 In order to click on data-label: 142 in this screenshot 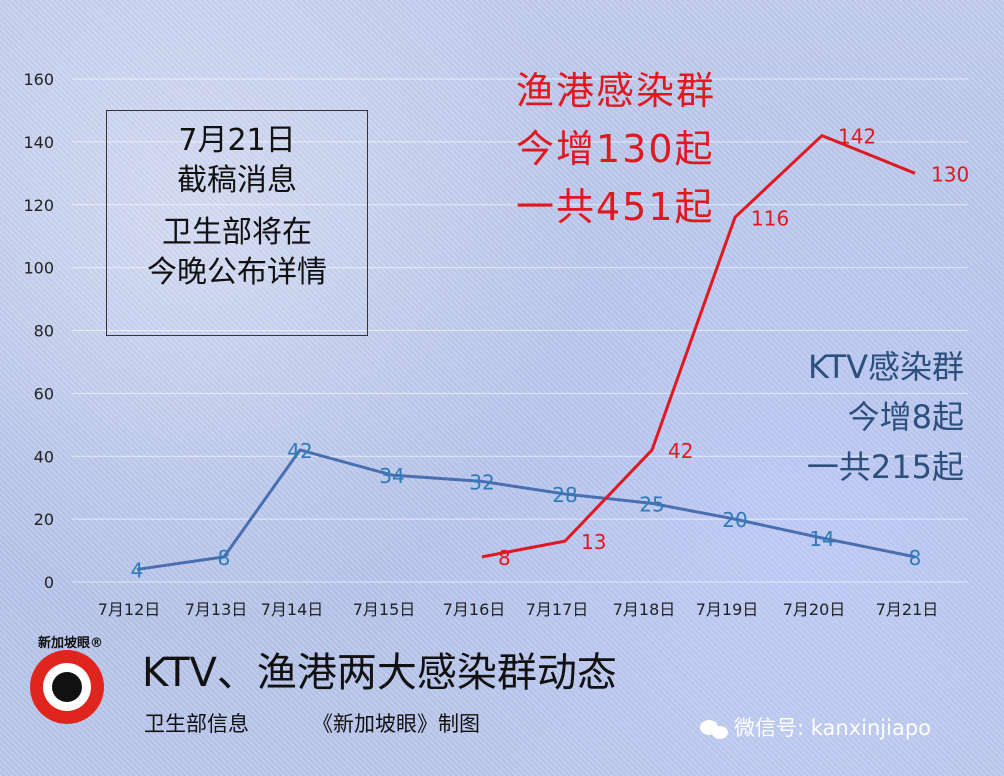, I will do `click(857, 137)`.